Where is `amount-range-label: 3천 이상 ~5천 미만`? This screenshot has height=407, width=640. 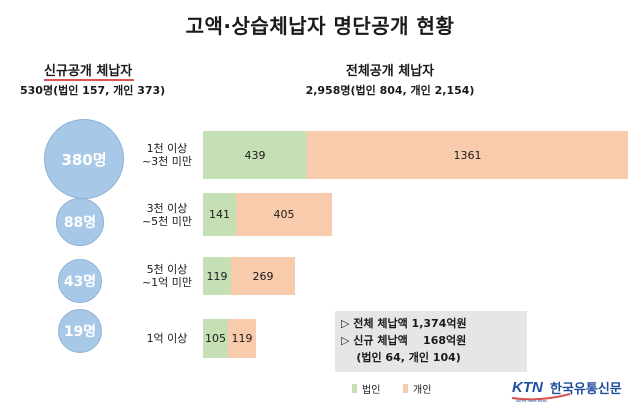
amount-range-label: 3천 이상 ~5천 미만 is located at coordinates (167, 215).